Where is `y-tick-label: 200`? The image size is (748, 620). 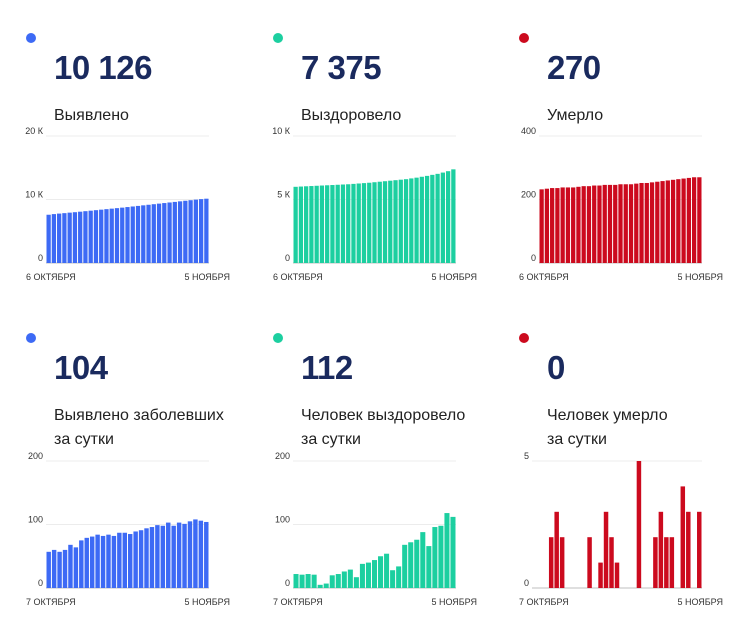
y-tick-label: 200 is located at coordinates (35, 456).